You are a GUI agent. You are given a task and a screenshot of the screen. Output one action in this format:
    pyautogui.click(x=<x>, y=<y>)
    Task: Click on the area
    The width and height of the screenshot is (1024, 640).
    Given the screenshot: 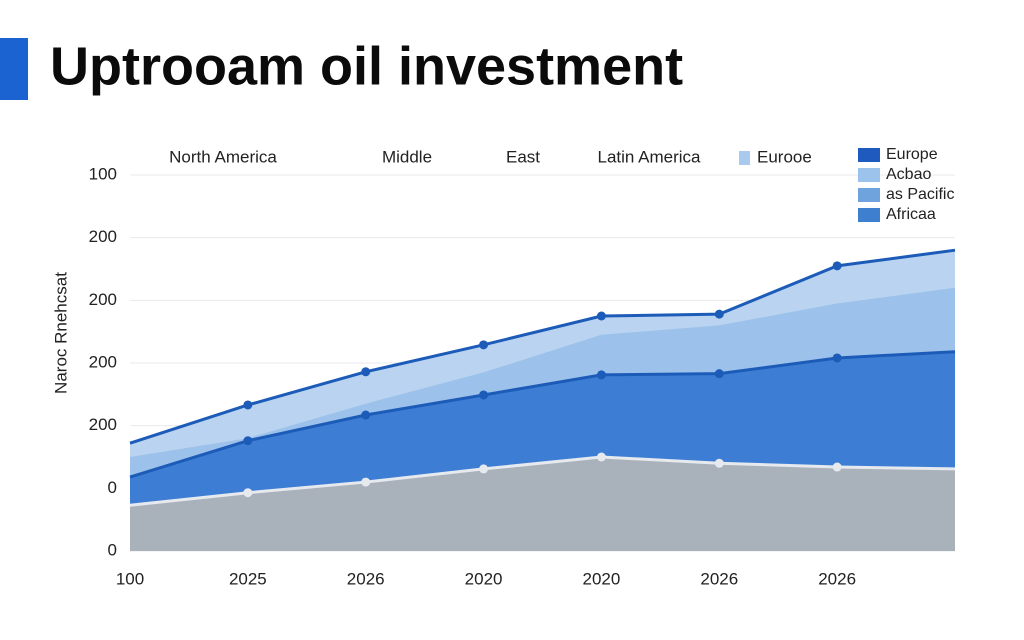 What is the action you would take?
    pyautogui.click(x=542, y=504)
    